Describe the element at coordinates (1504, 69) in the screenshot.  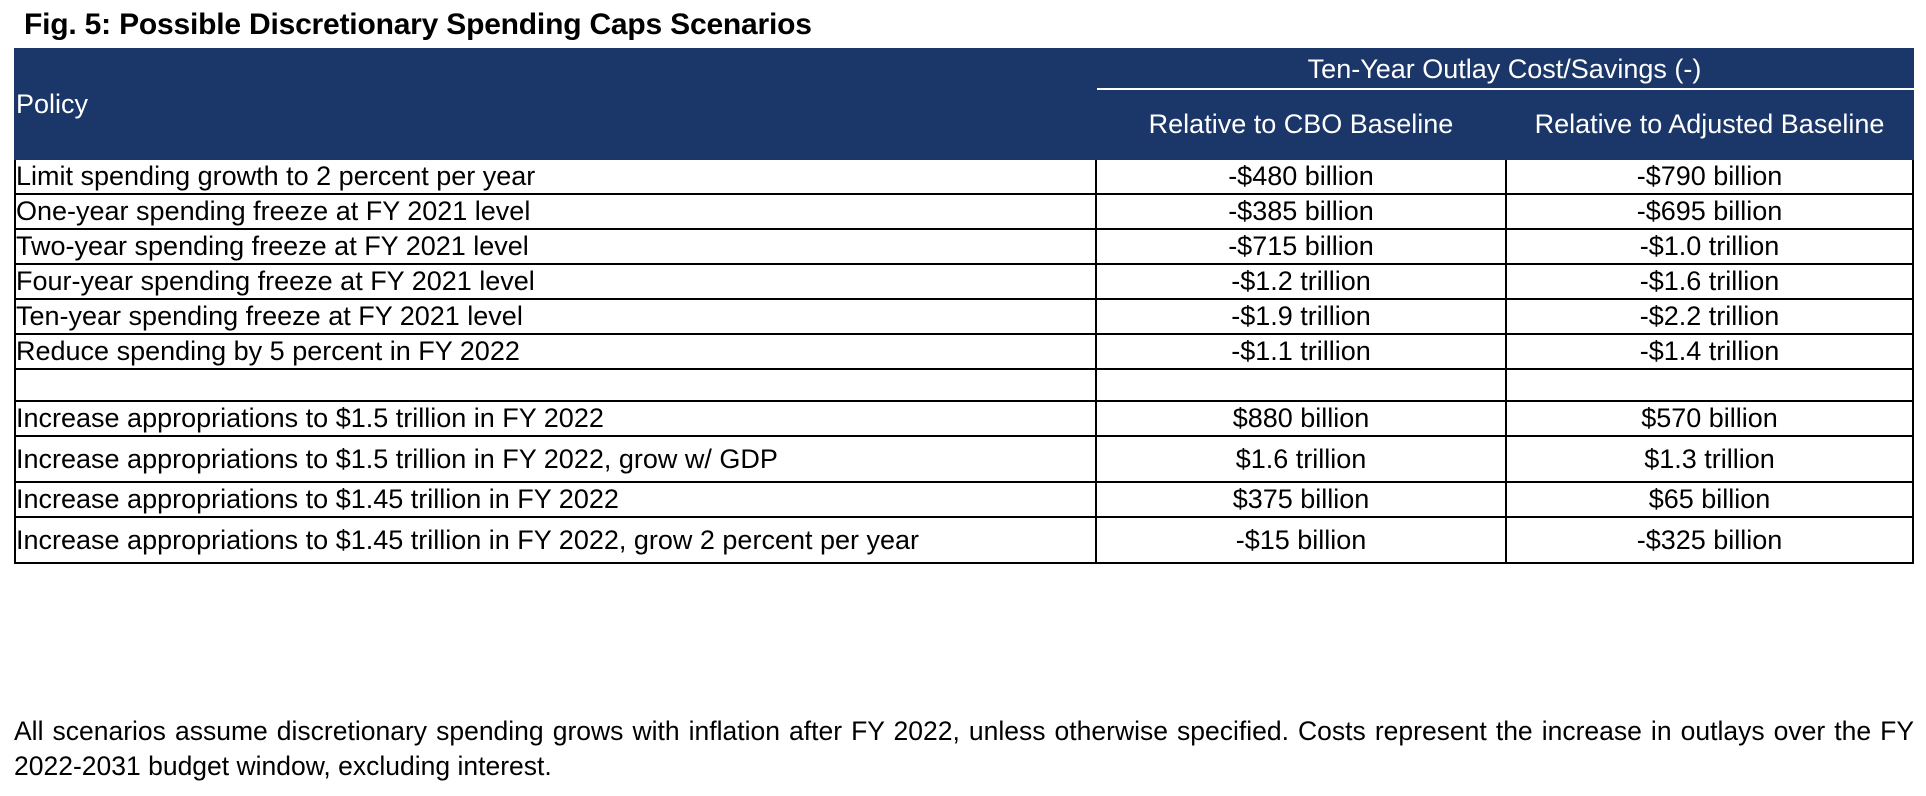
I see `column-group-header-ten-year-outlay: Ten-Year Outlay Cost/Savings (-)` at that location.